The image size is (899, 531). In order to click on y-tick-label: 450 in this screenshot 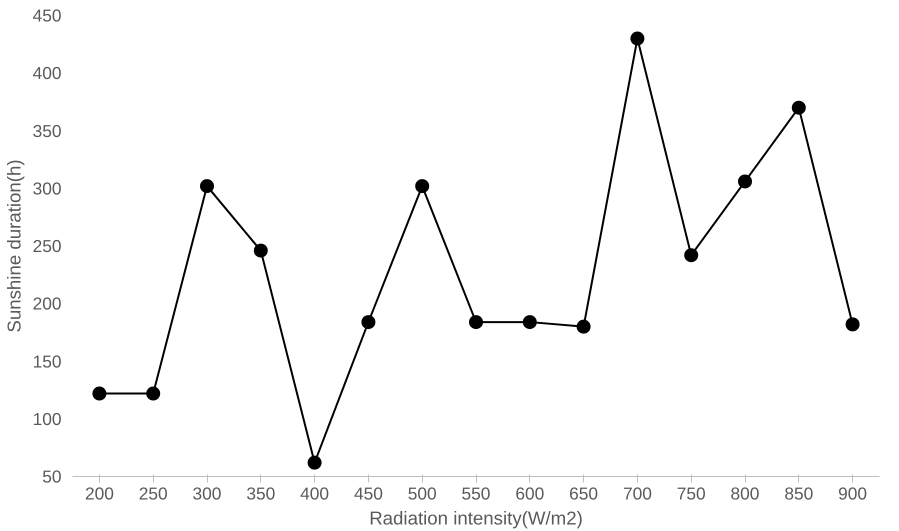, I will do `click(47, 16)`.